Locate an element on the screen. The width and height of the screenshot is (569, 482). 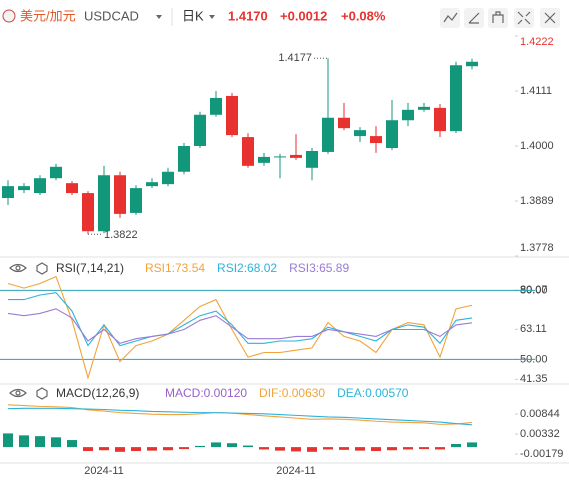
y-tick-label: 1.4111 is located at coordinates (536, 91).